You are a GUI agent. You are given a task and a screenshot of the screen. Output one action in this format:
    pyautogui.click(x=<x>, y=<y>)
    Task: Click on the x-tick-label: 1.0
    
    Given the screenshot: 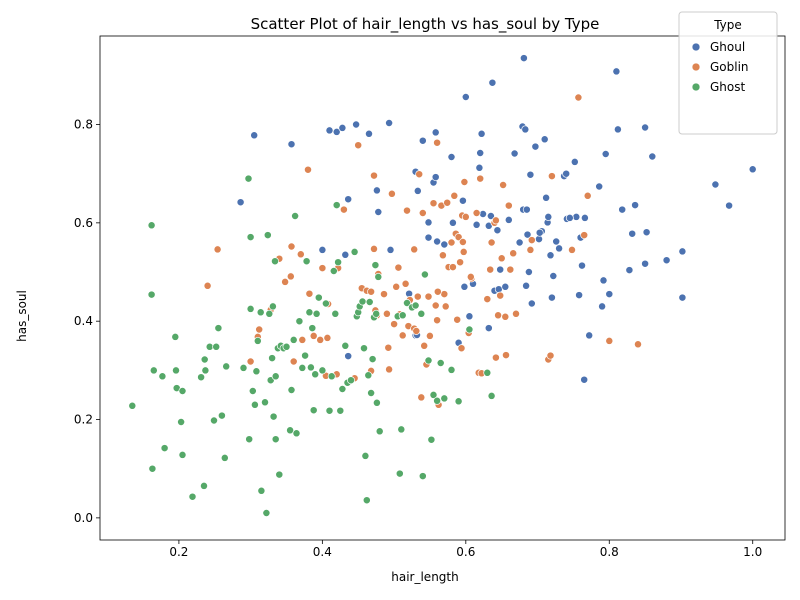 What is the action you would take?
    pyautogui.click(x=752, y=552)
    